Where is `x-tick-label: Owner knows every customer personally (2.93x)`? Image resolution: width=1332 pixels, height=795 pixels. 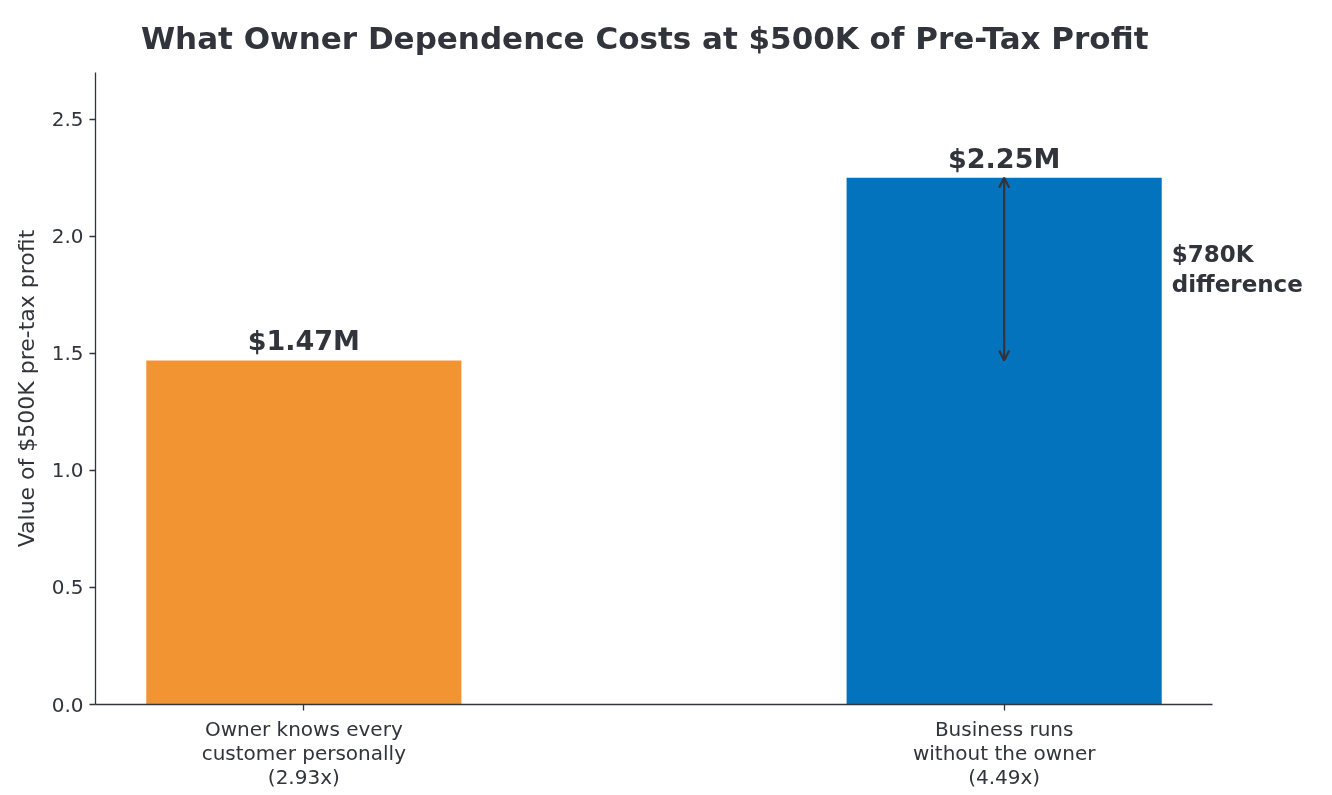
x-tick-label: Owner knows every customer personally (2.93x) is located at coordinates (304, 752).